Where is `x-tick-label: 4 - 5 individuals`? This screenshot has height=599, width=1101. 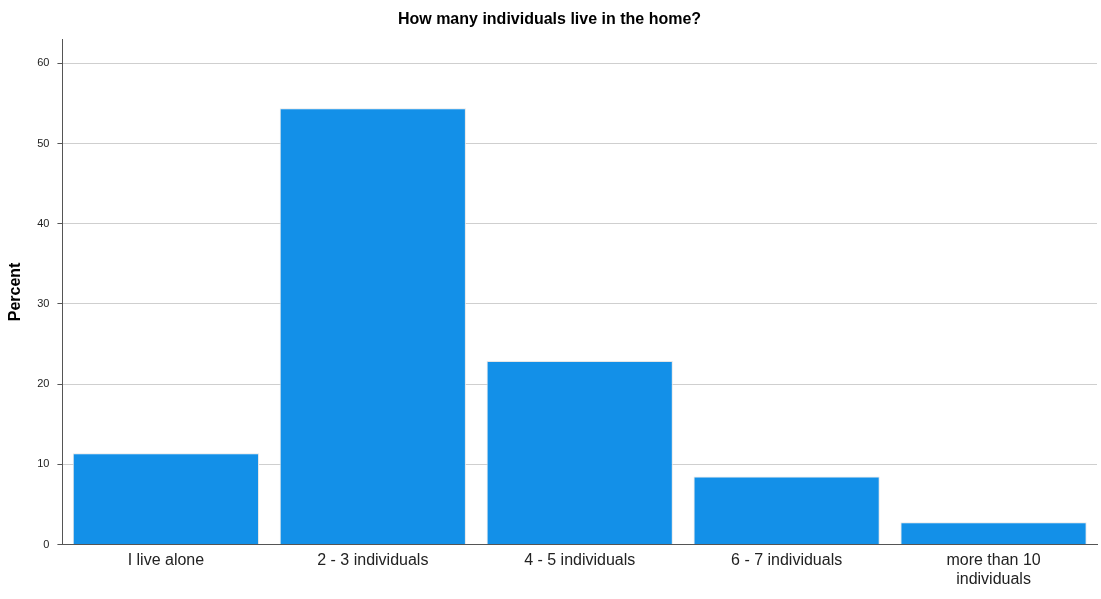 x-tick-label: 4 - 5 individuals is located at coordinates (580, 559).